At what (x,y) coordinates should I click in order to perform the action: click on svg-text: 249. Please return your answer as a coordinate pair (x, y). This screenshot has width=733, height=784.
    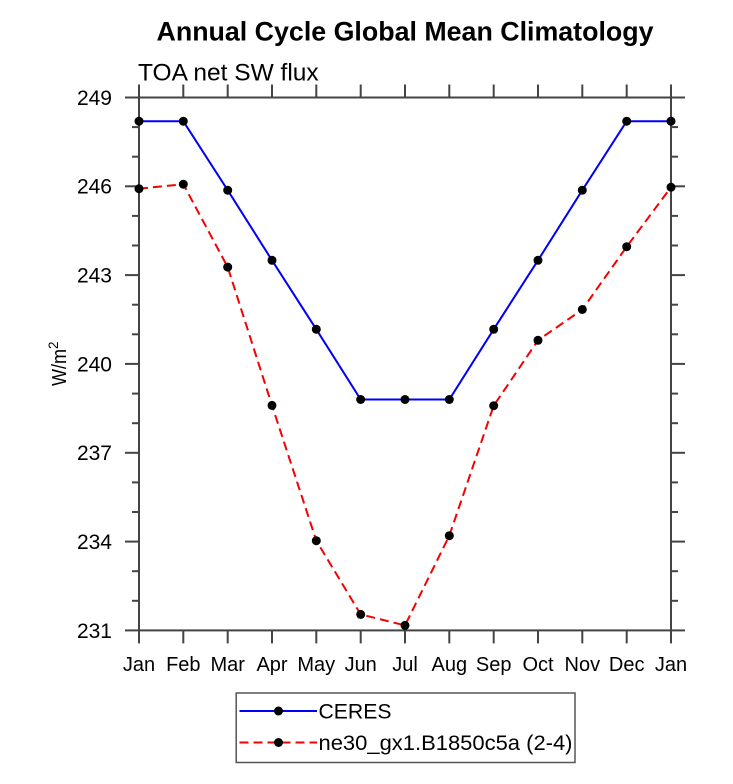
    Looking at the image, I should click on (94, 98).